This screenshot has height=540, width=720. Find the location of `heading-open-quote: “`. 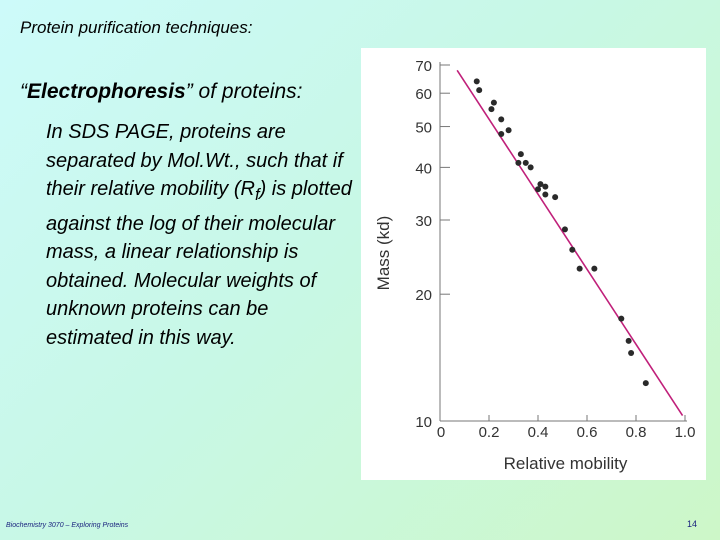

heading-open-quote: “ is located at coordinates (23, 91).